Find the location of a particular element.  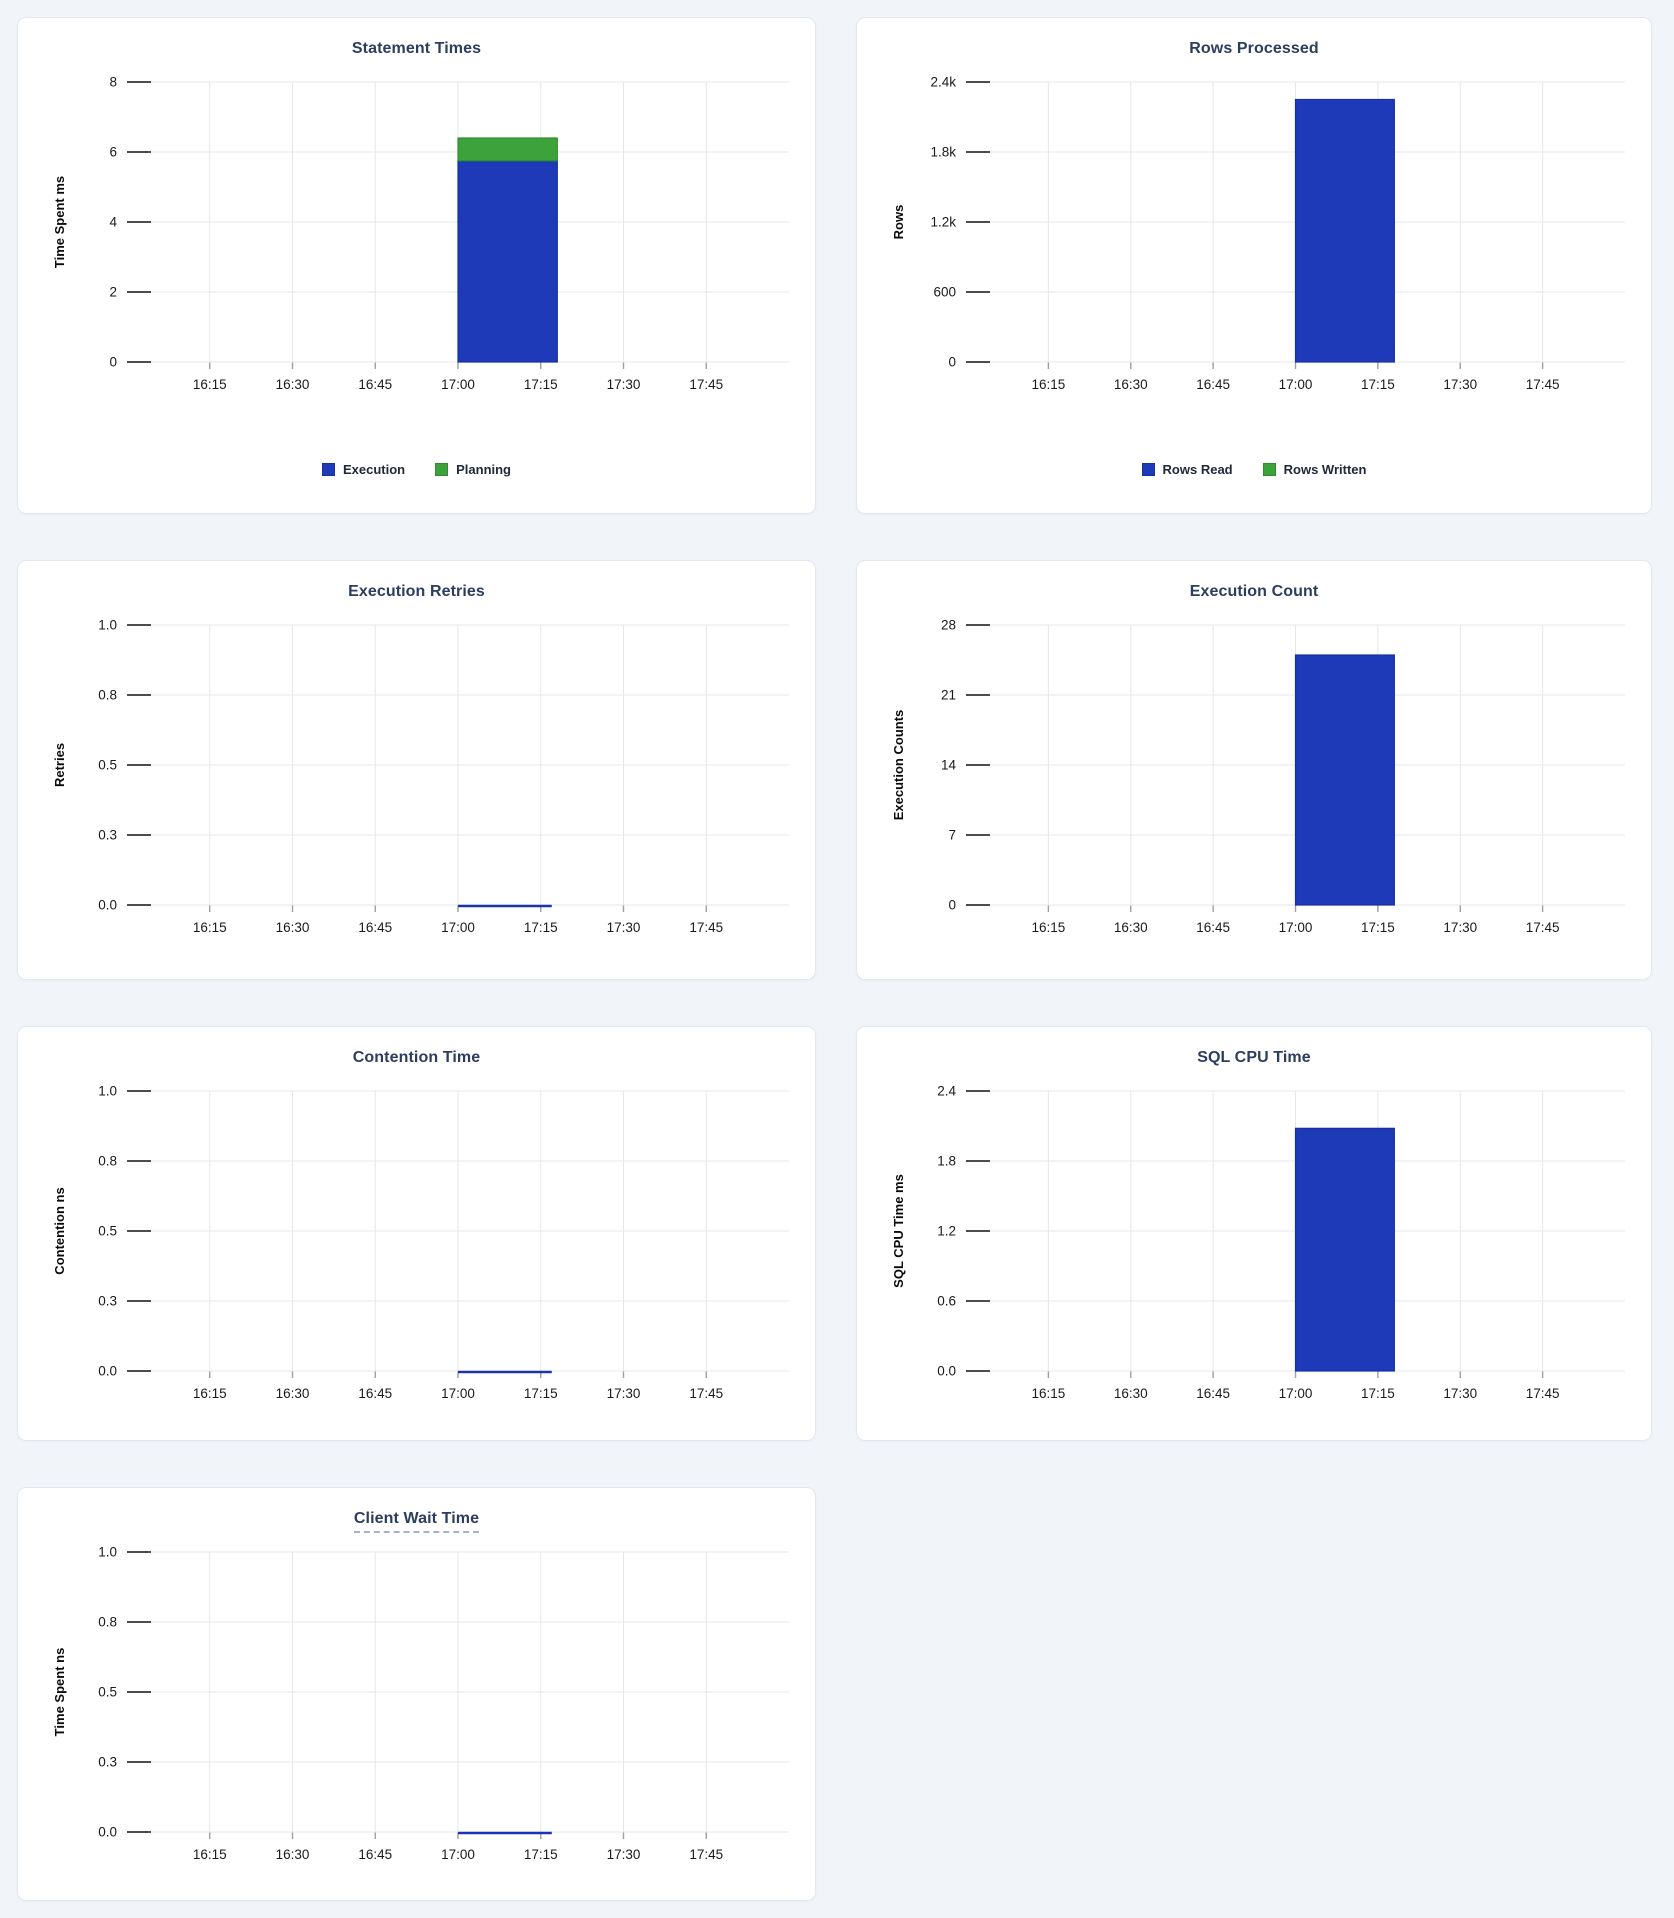

chart-title-wrap: Contention Time is located at coordinates (416, 1058).